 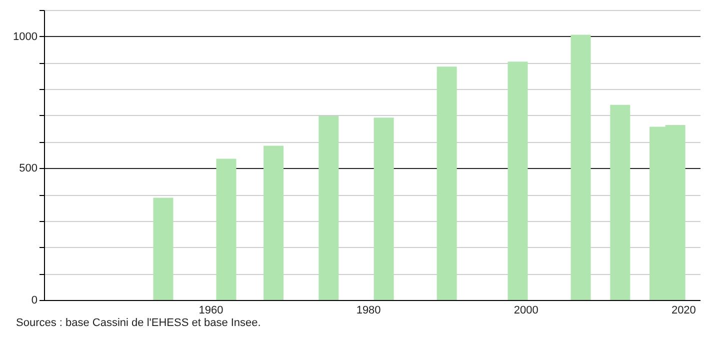 I want to click on x-tick-label: 2020, so click(x=683, y=310).